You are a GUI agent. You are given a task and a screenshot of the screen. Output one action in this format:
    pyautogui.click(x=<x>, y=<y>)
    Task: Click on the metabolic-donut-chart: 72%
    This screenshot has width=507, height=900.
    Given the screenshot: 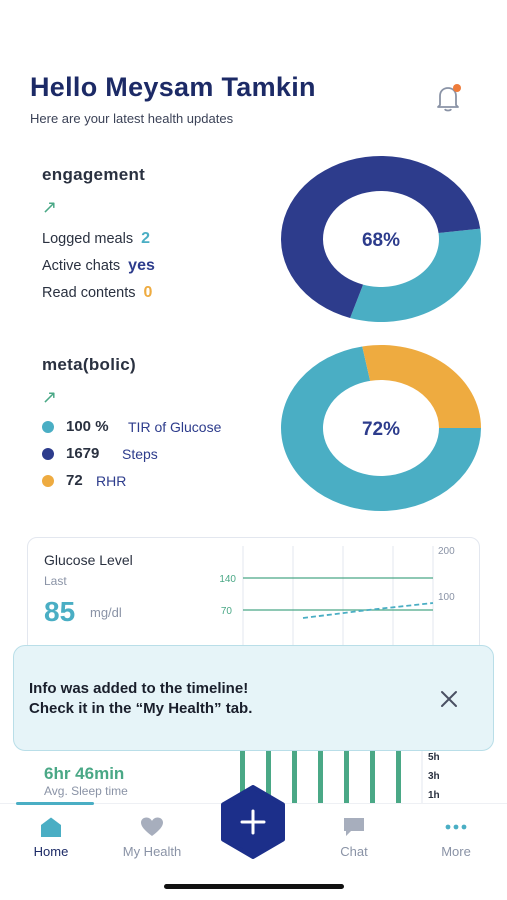 What is the action you would take?
    pyautogui.click(x=381, y=428)
    